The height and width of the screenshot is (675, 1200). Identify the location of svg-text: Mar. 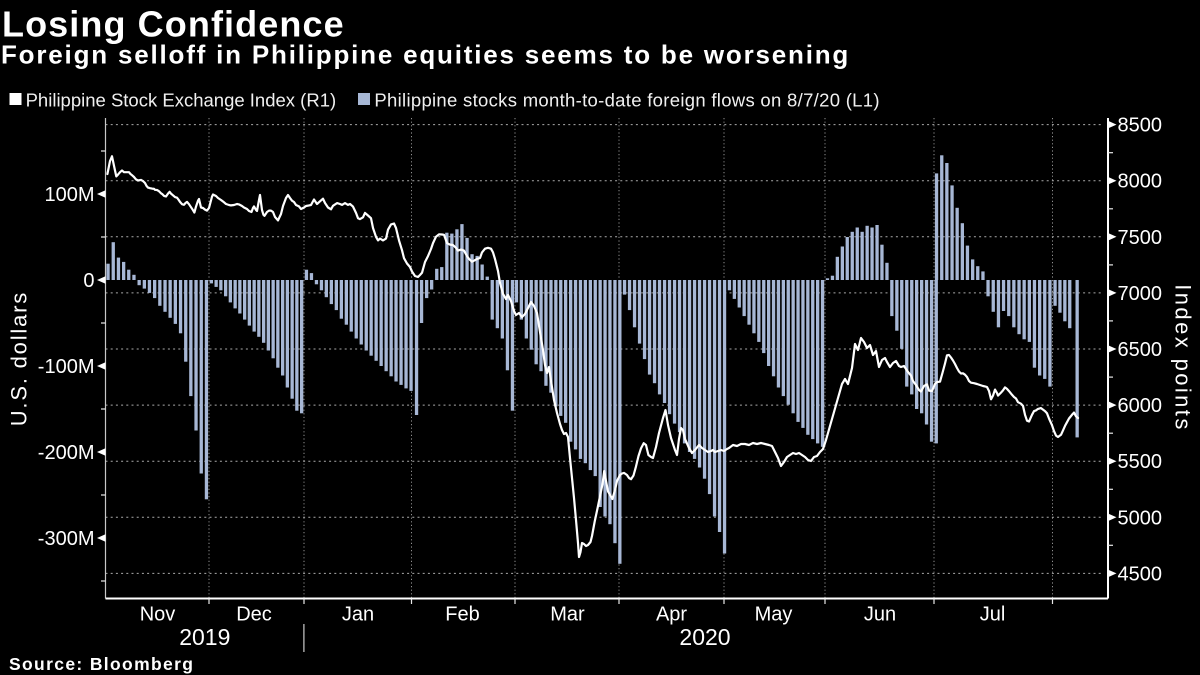
(567, 615).